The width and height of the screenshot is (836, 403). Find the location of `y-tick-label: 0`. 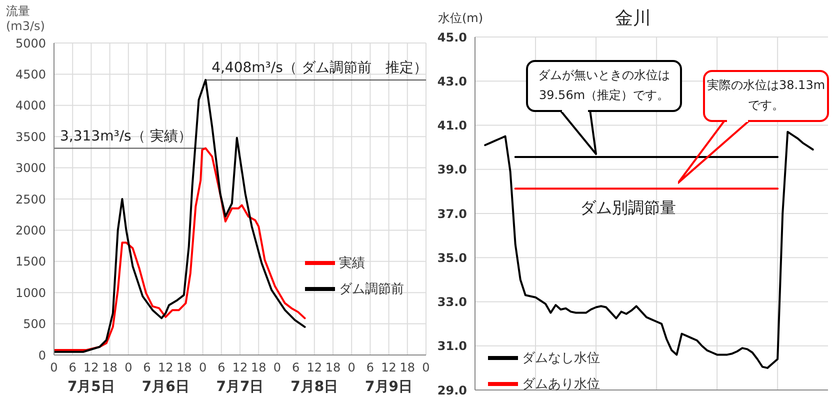

y-tick-label: 0 is located at coordinates (42, 355).